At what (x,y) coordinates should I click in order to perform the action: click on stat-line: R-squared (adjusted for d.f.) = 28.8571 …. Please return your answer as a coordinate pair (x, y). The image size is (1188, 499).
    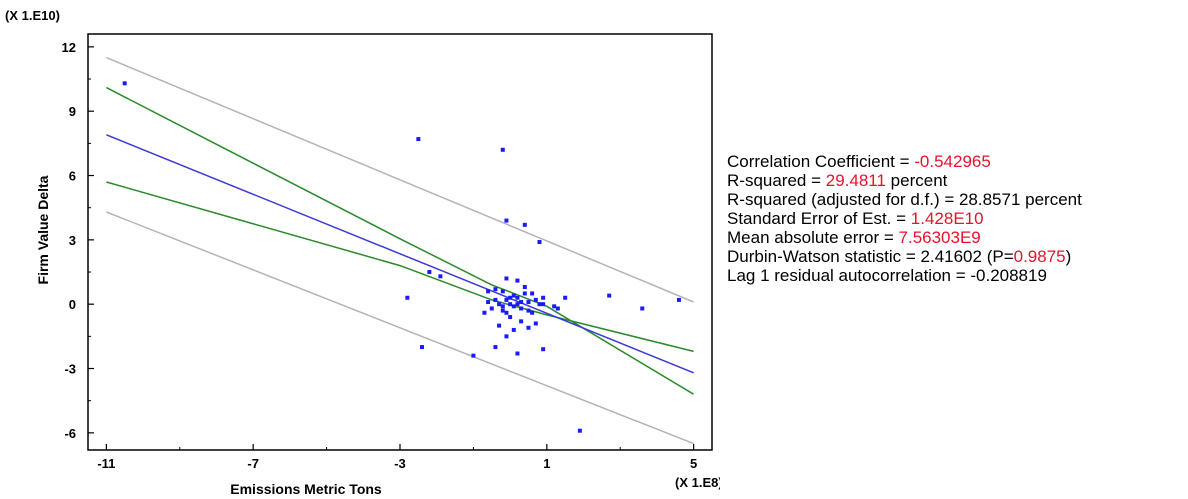
    Looking at the image, I should click on (904, 199).